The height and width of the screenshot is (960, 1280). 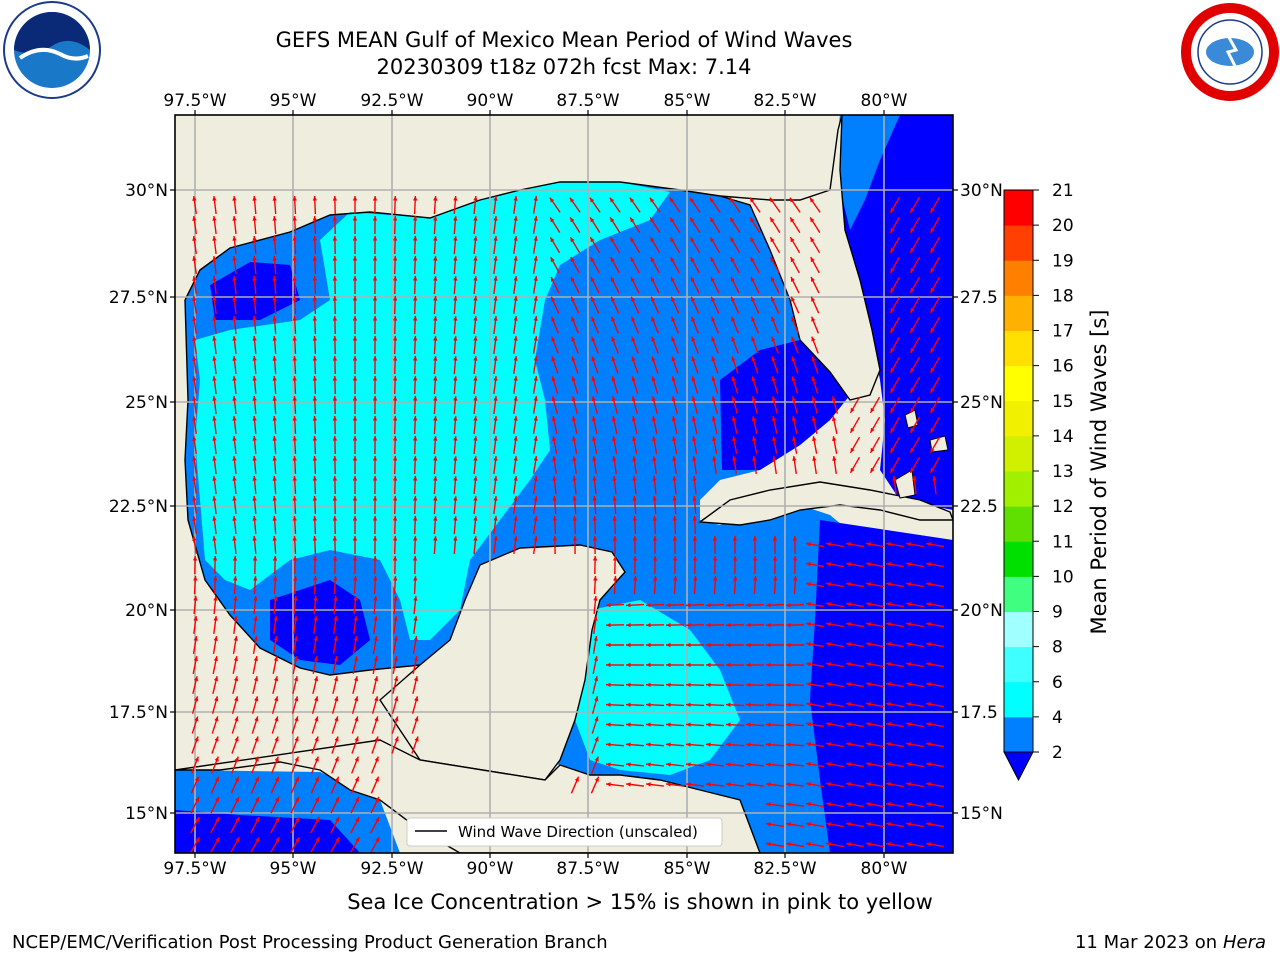 What do you see at coordinates (587, 101) in the screenshot?
I see `lon-top-tick: 87.5°W` at bounding box center [587, 101].